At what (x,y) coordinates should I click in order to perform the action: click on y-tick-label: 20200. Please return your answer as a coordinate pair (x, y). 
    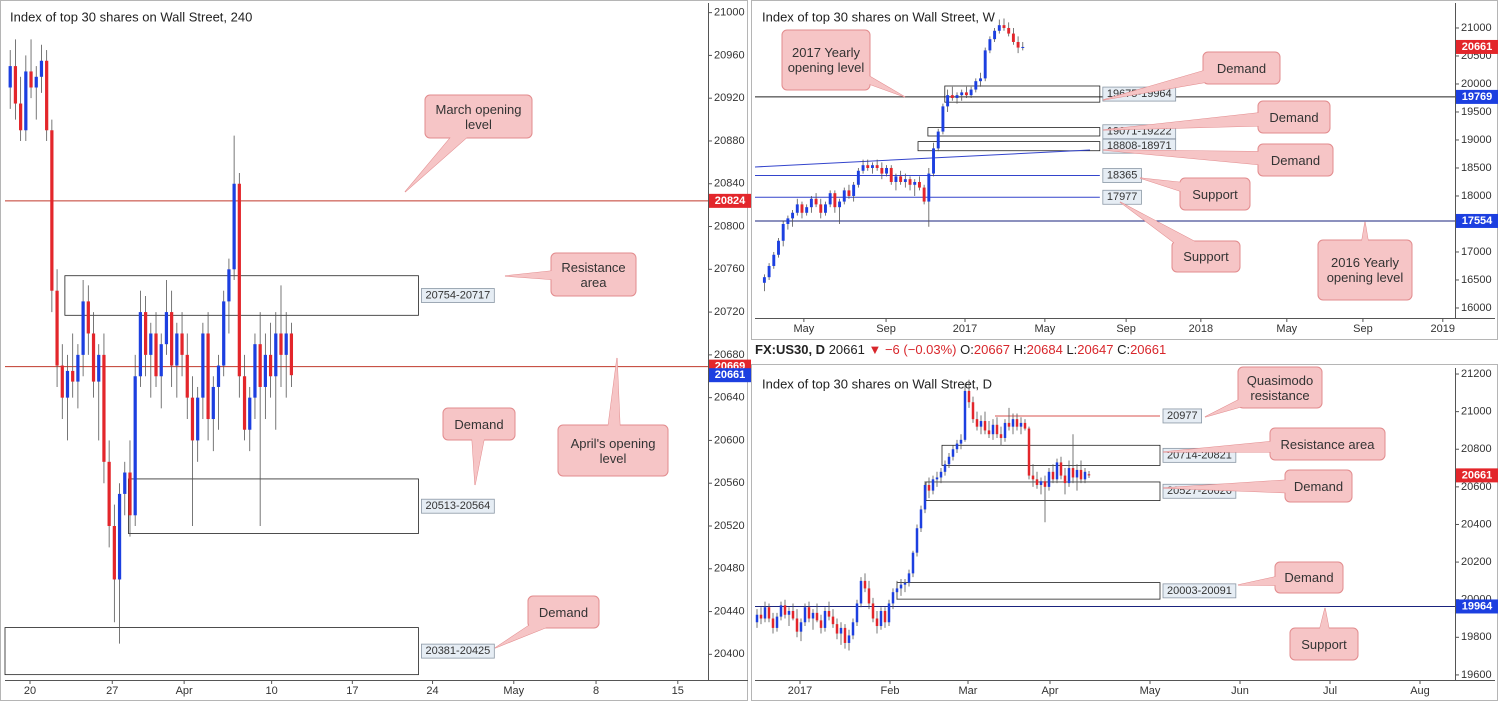
    Looking at the image, I should click on (1476, 562).